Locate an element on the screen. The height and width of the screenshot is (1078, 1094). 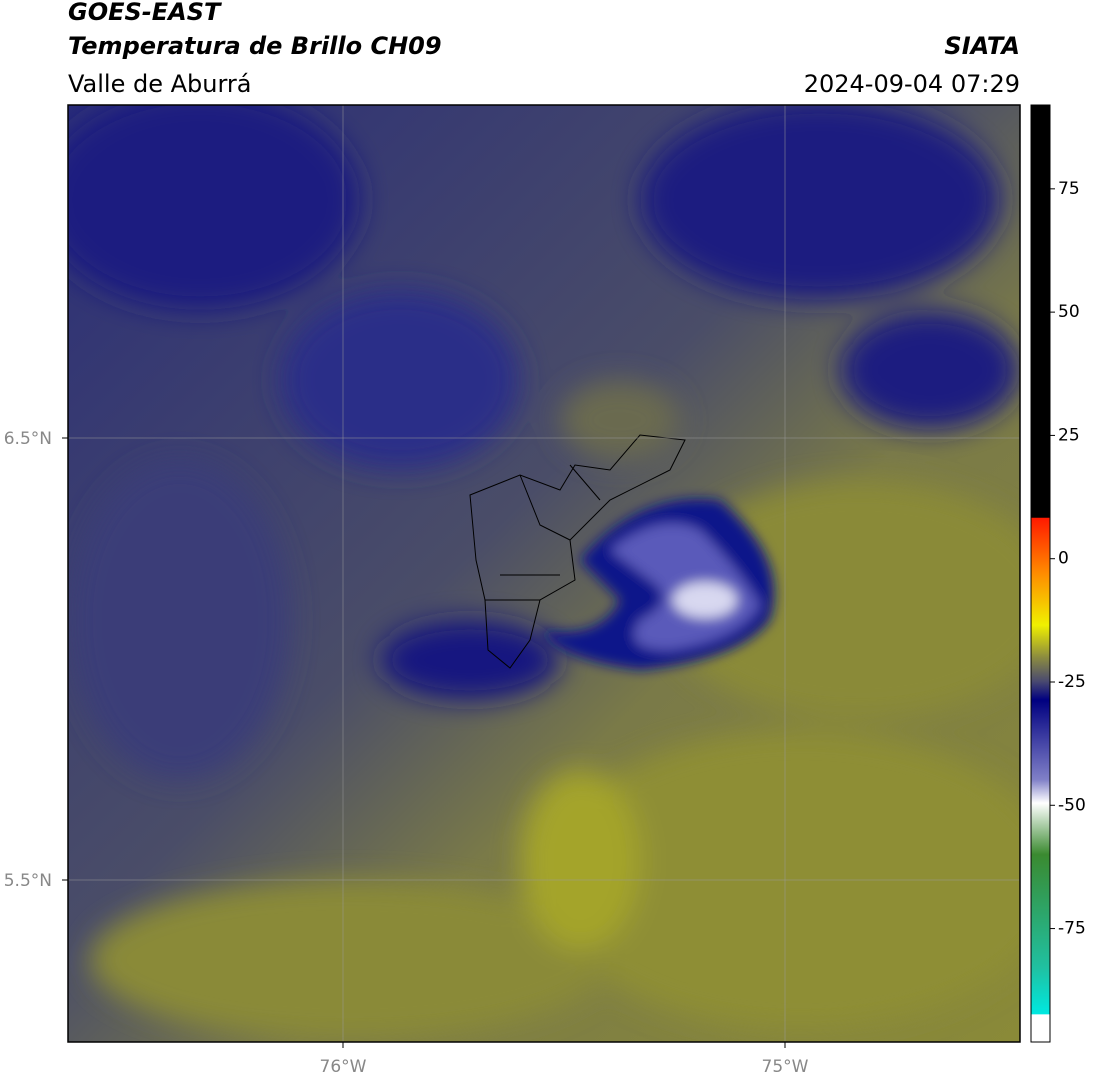
colorbar is located at coordinates (1040, 573).